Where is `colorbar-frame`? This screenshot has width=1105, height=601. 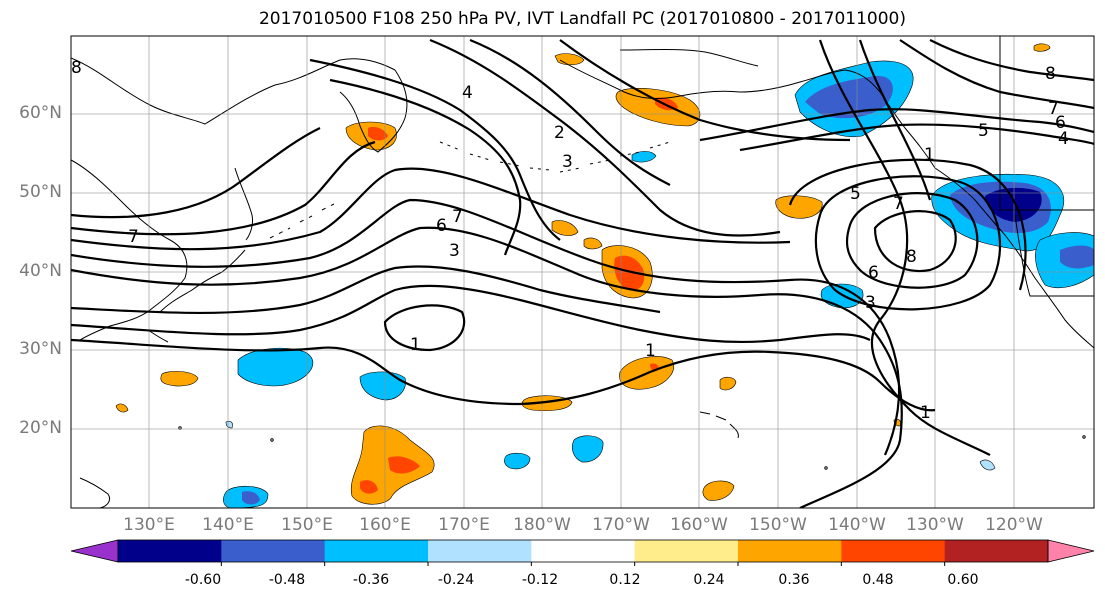 colorbar-frame is located at coordinates (583, 551).